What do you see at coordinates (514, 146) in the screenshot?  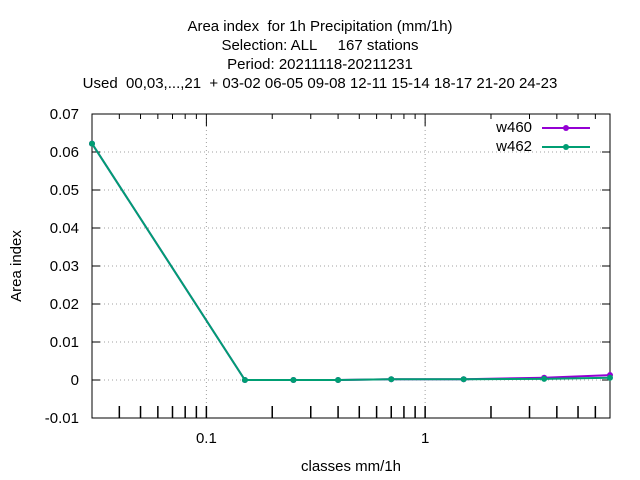 I see `legend-label-w462: w462` at bounding box center [514, 146].